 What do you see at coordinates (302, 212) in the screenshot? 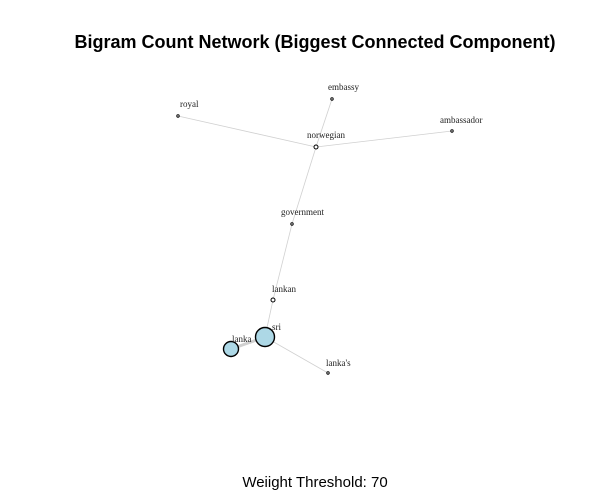
I see `node-label-government: government` at bounding box center [302, 212].